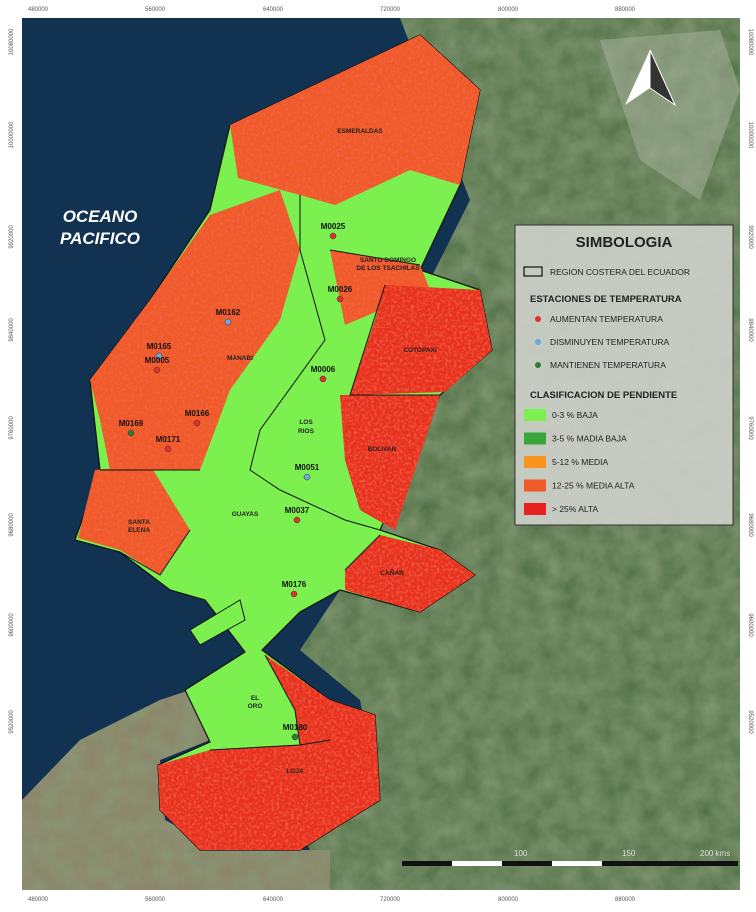  I want to click on province-label: COTOPAXI, so click(420, 350).